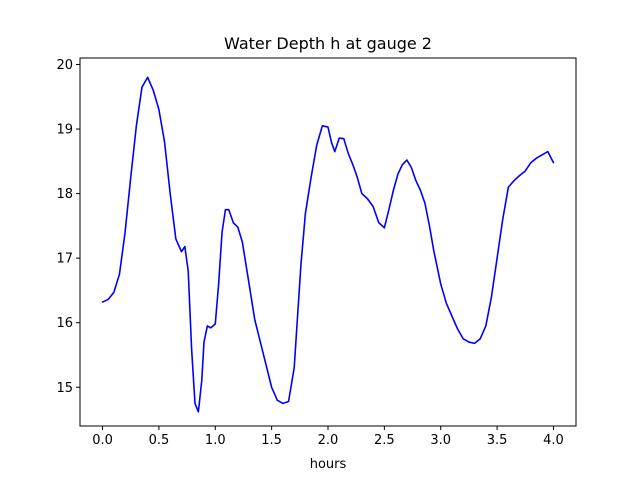  Describe the element at coordinates (159, 440) in the screenshot. I see `x-tick-label: 0.5` at that location.